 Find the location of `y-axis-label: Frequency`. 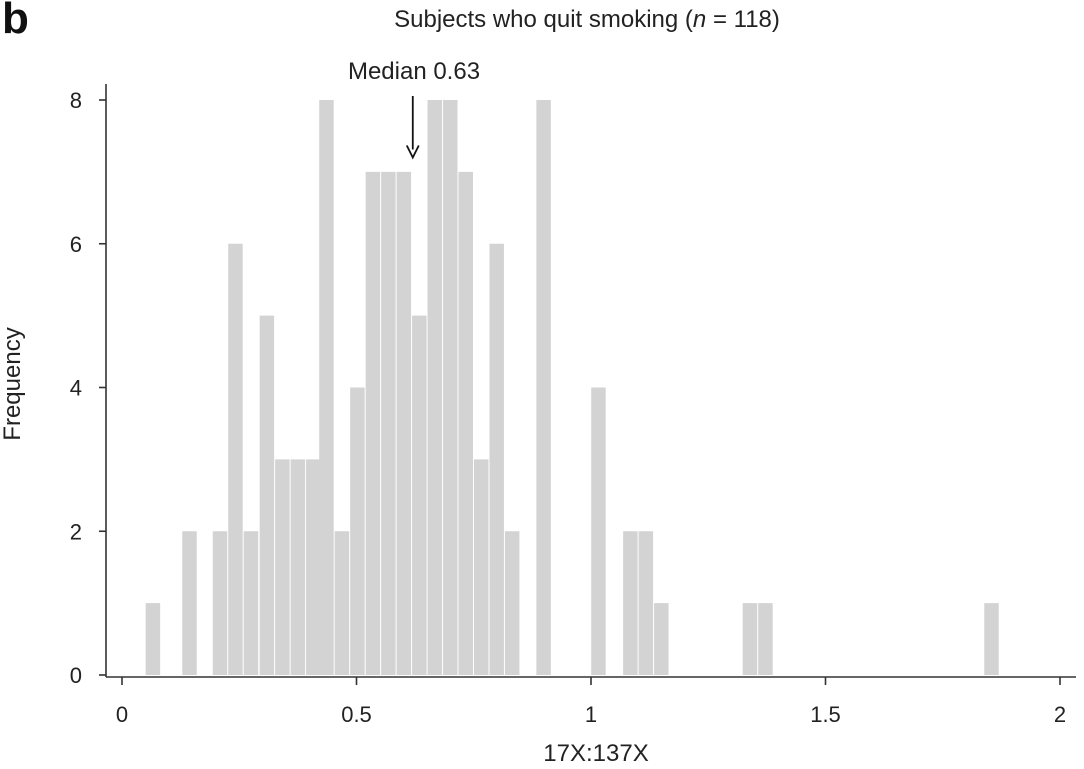

y-axis-label: Frequency is located at coordinates (13, 384).